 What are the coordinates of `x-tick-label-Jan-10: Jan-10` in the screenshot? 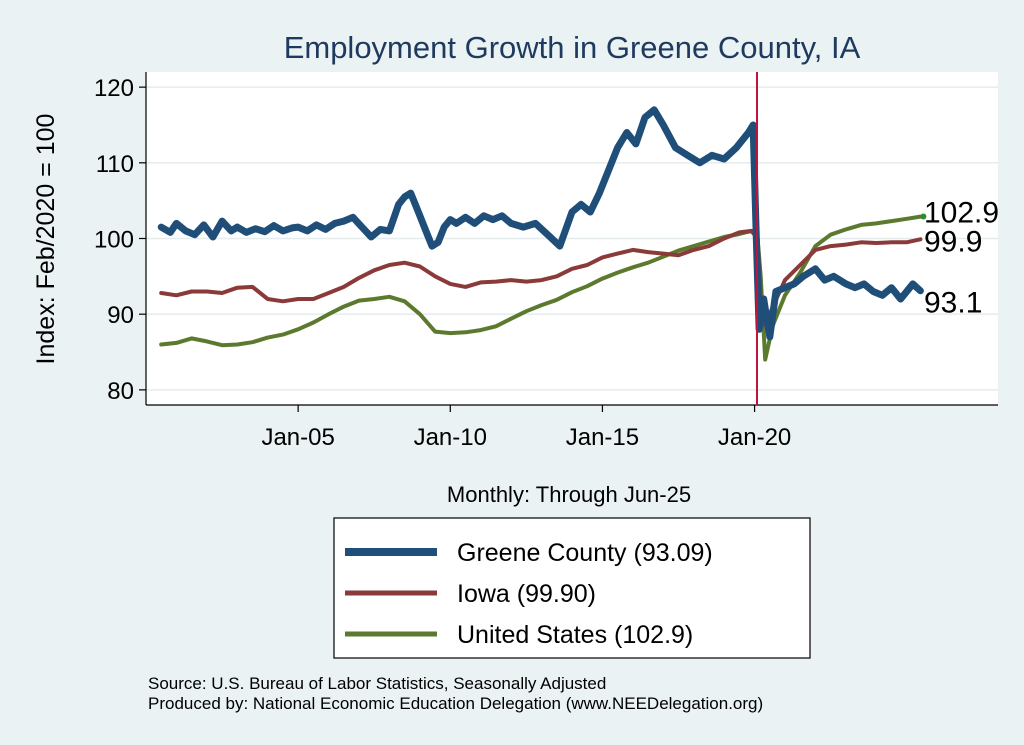 It's located at (450, 437).